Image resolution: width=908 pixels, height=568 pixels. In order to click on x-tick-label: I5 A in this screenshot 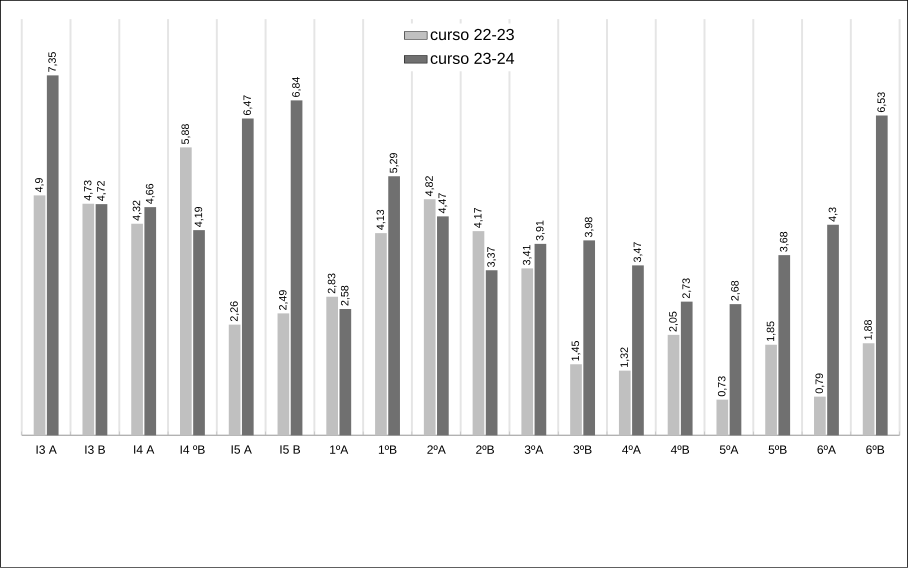, I will do `click(242, 449)`.